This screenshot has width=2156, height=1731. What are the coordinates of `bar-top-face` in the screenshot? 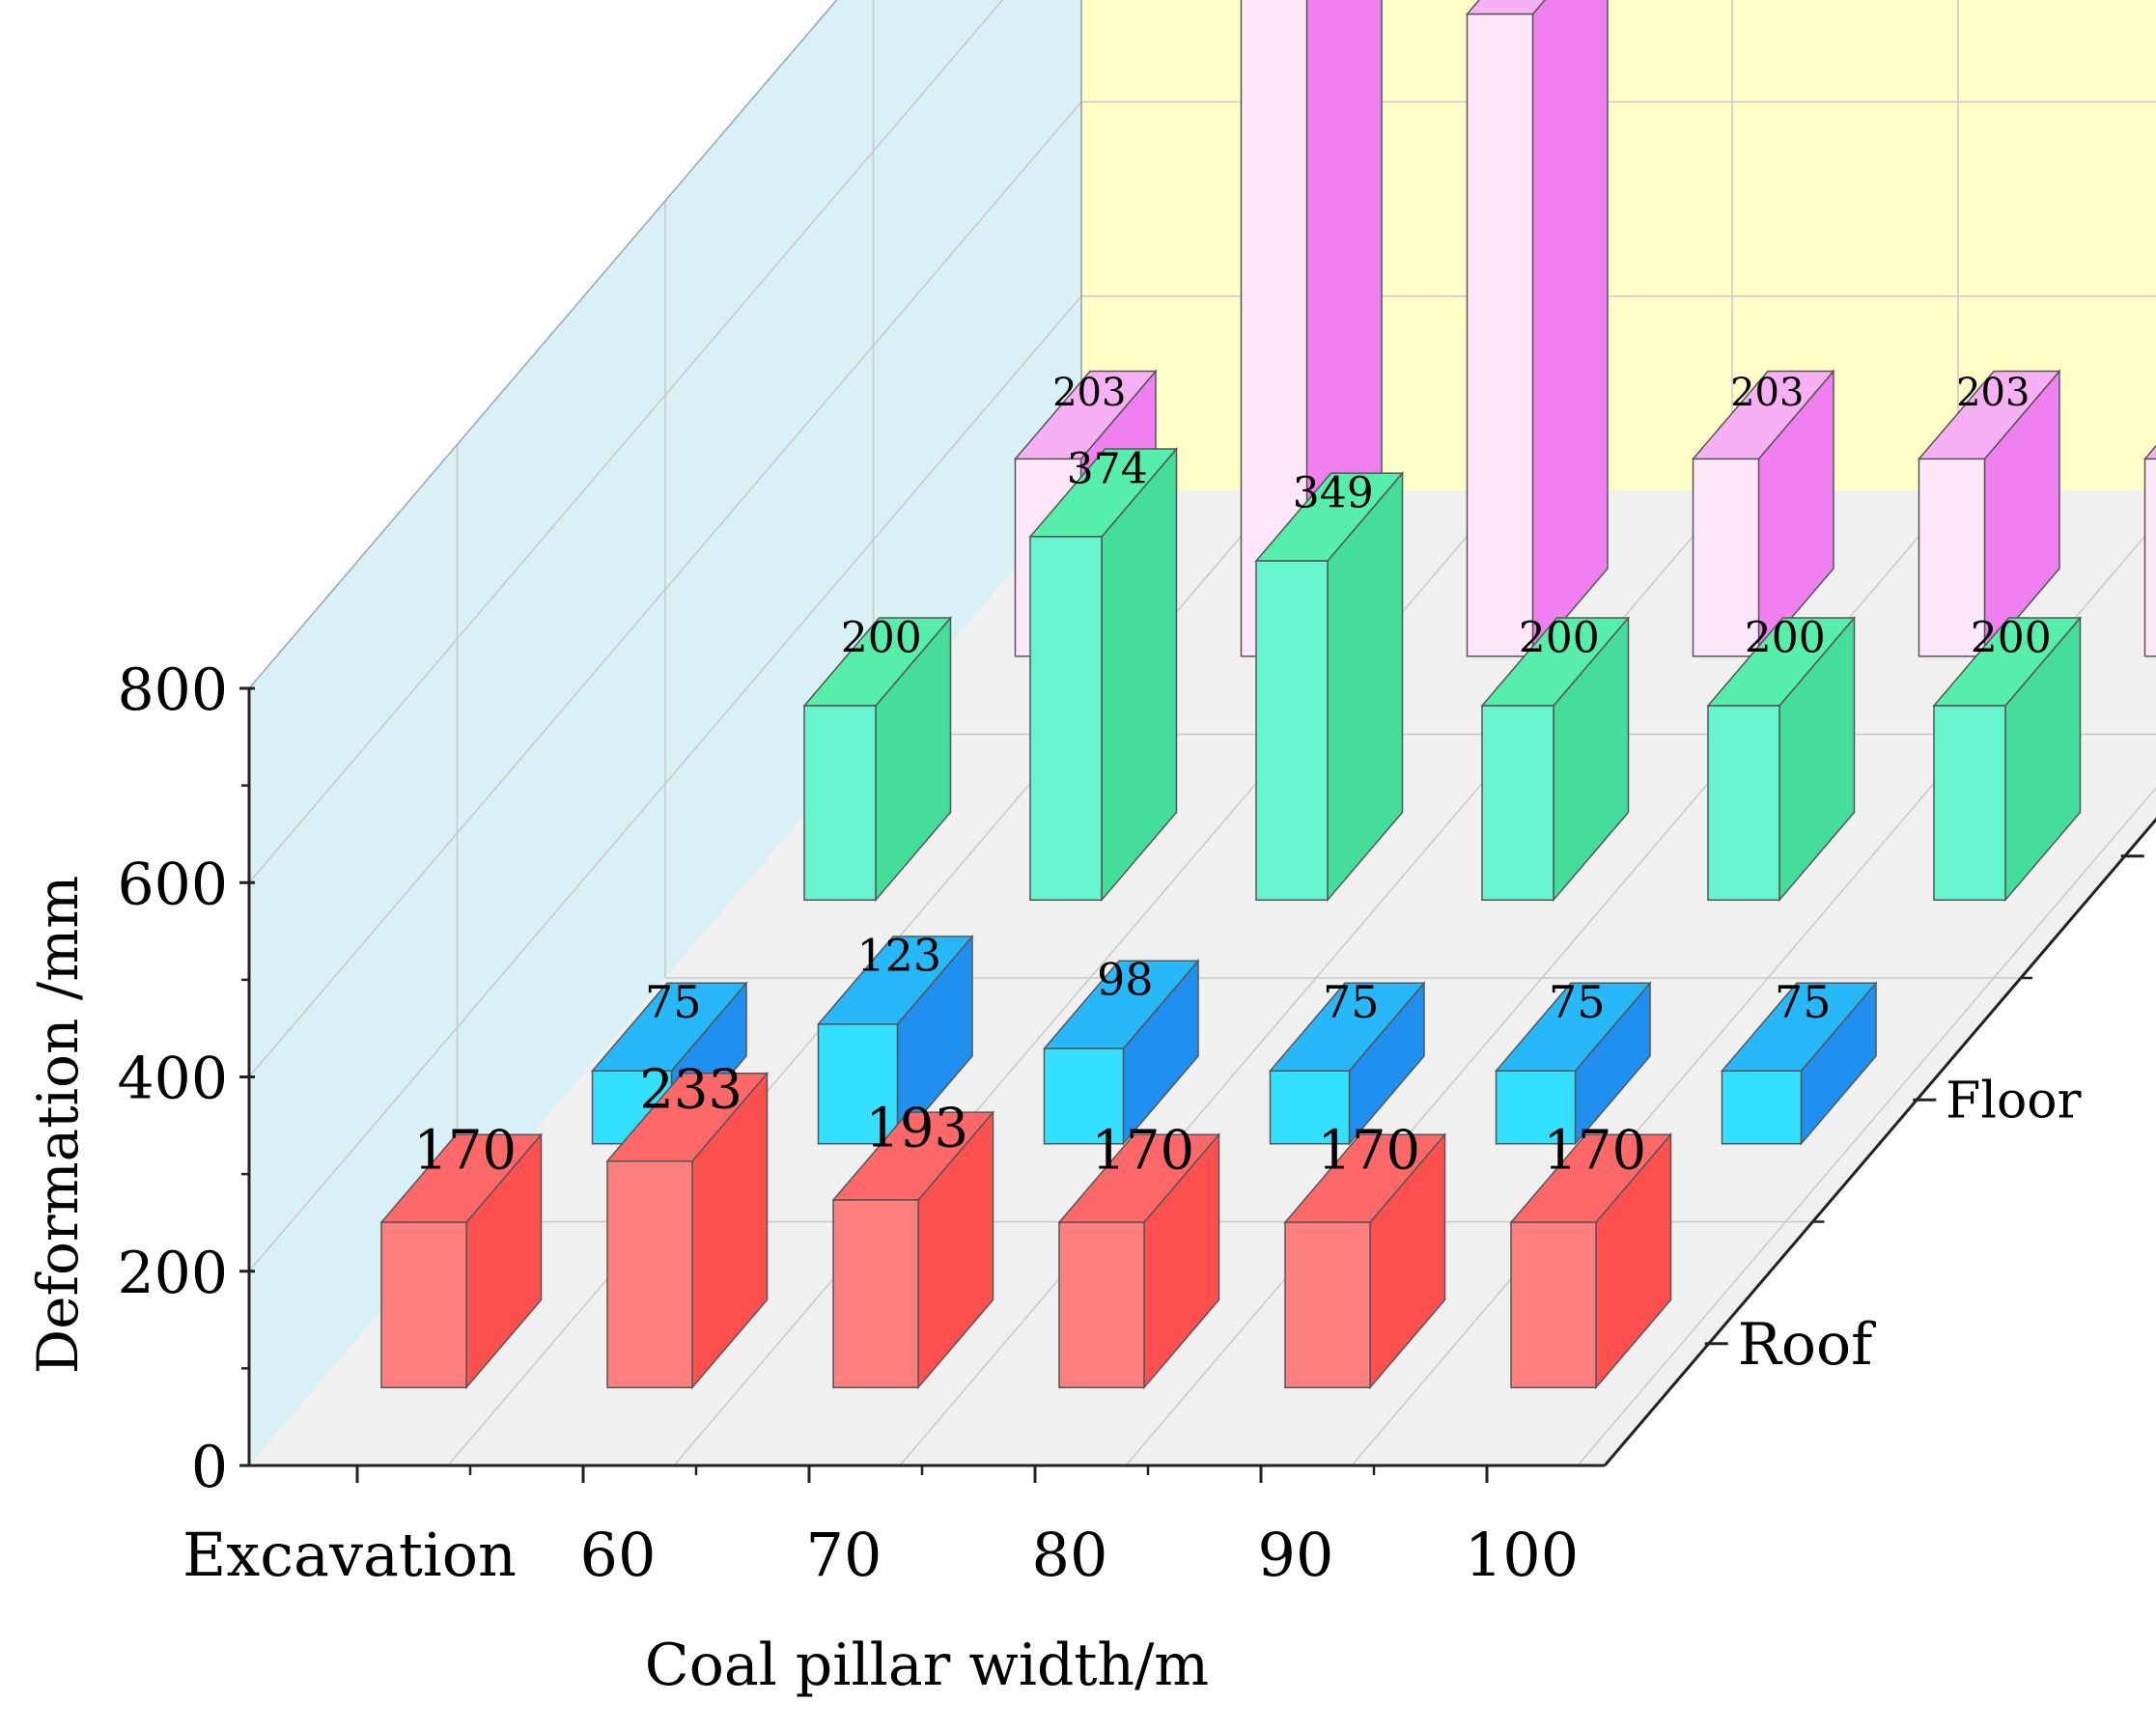 It's located at (2149, 452).